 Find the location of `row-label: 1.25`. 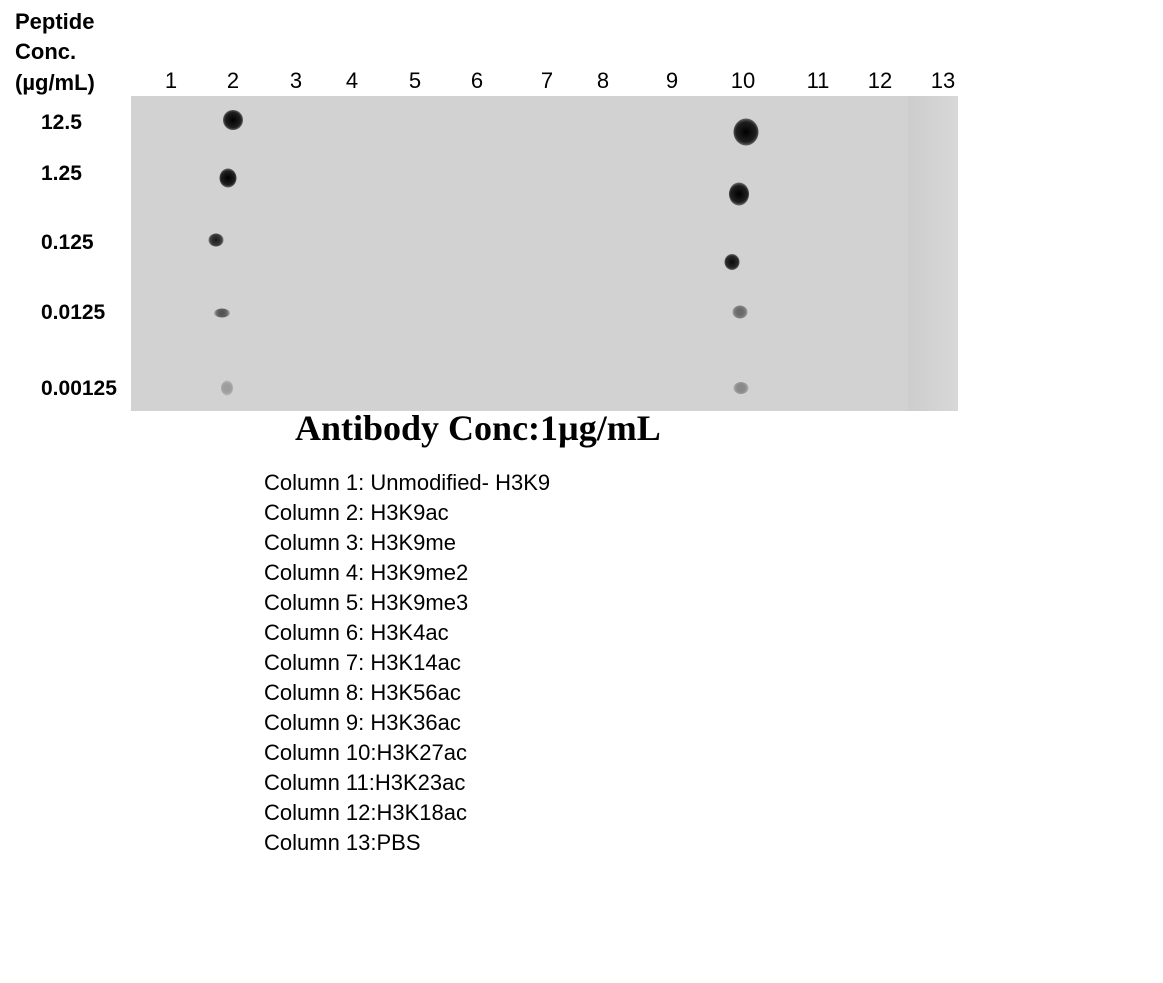

row-label: 1.25 is located at coordinates (61, 173).